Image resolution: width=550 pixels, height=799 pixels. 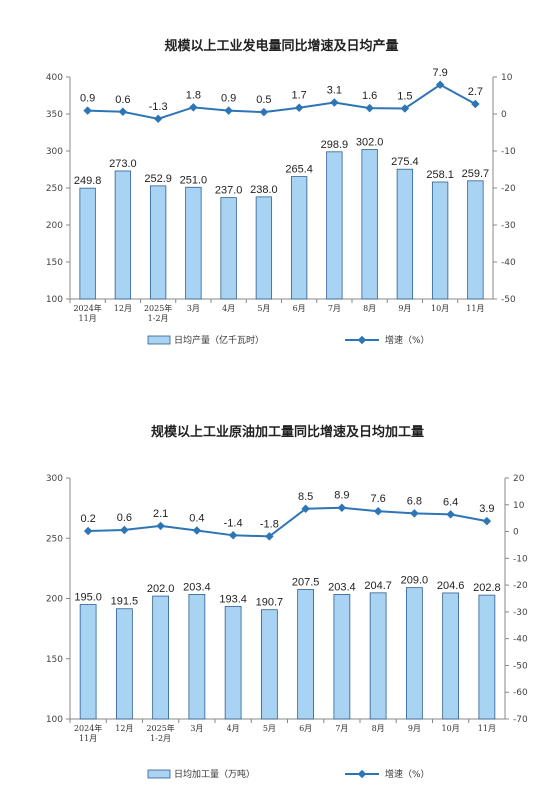 What do you see at coordinates (520, 559) in the screenshot?
I see `y-tick-label-right: -10` at bounding box center [520, 559].